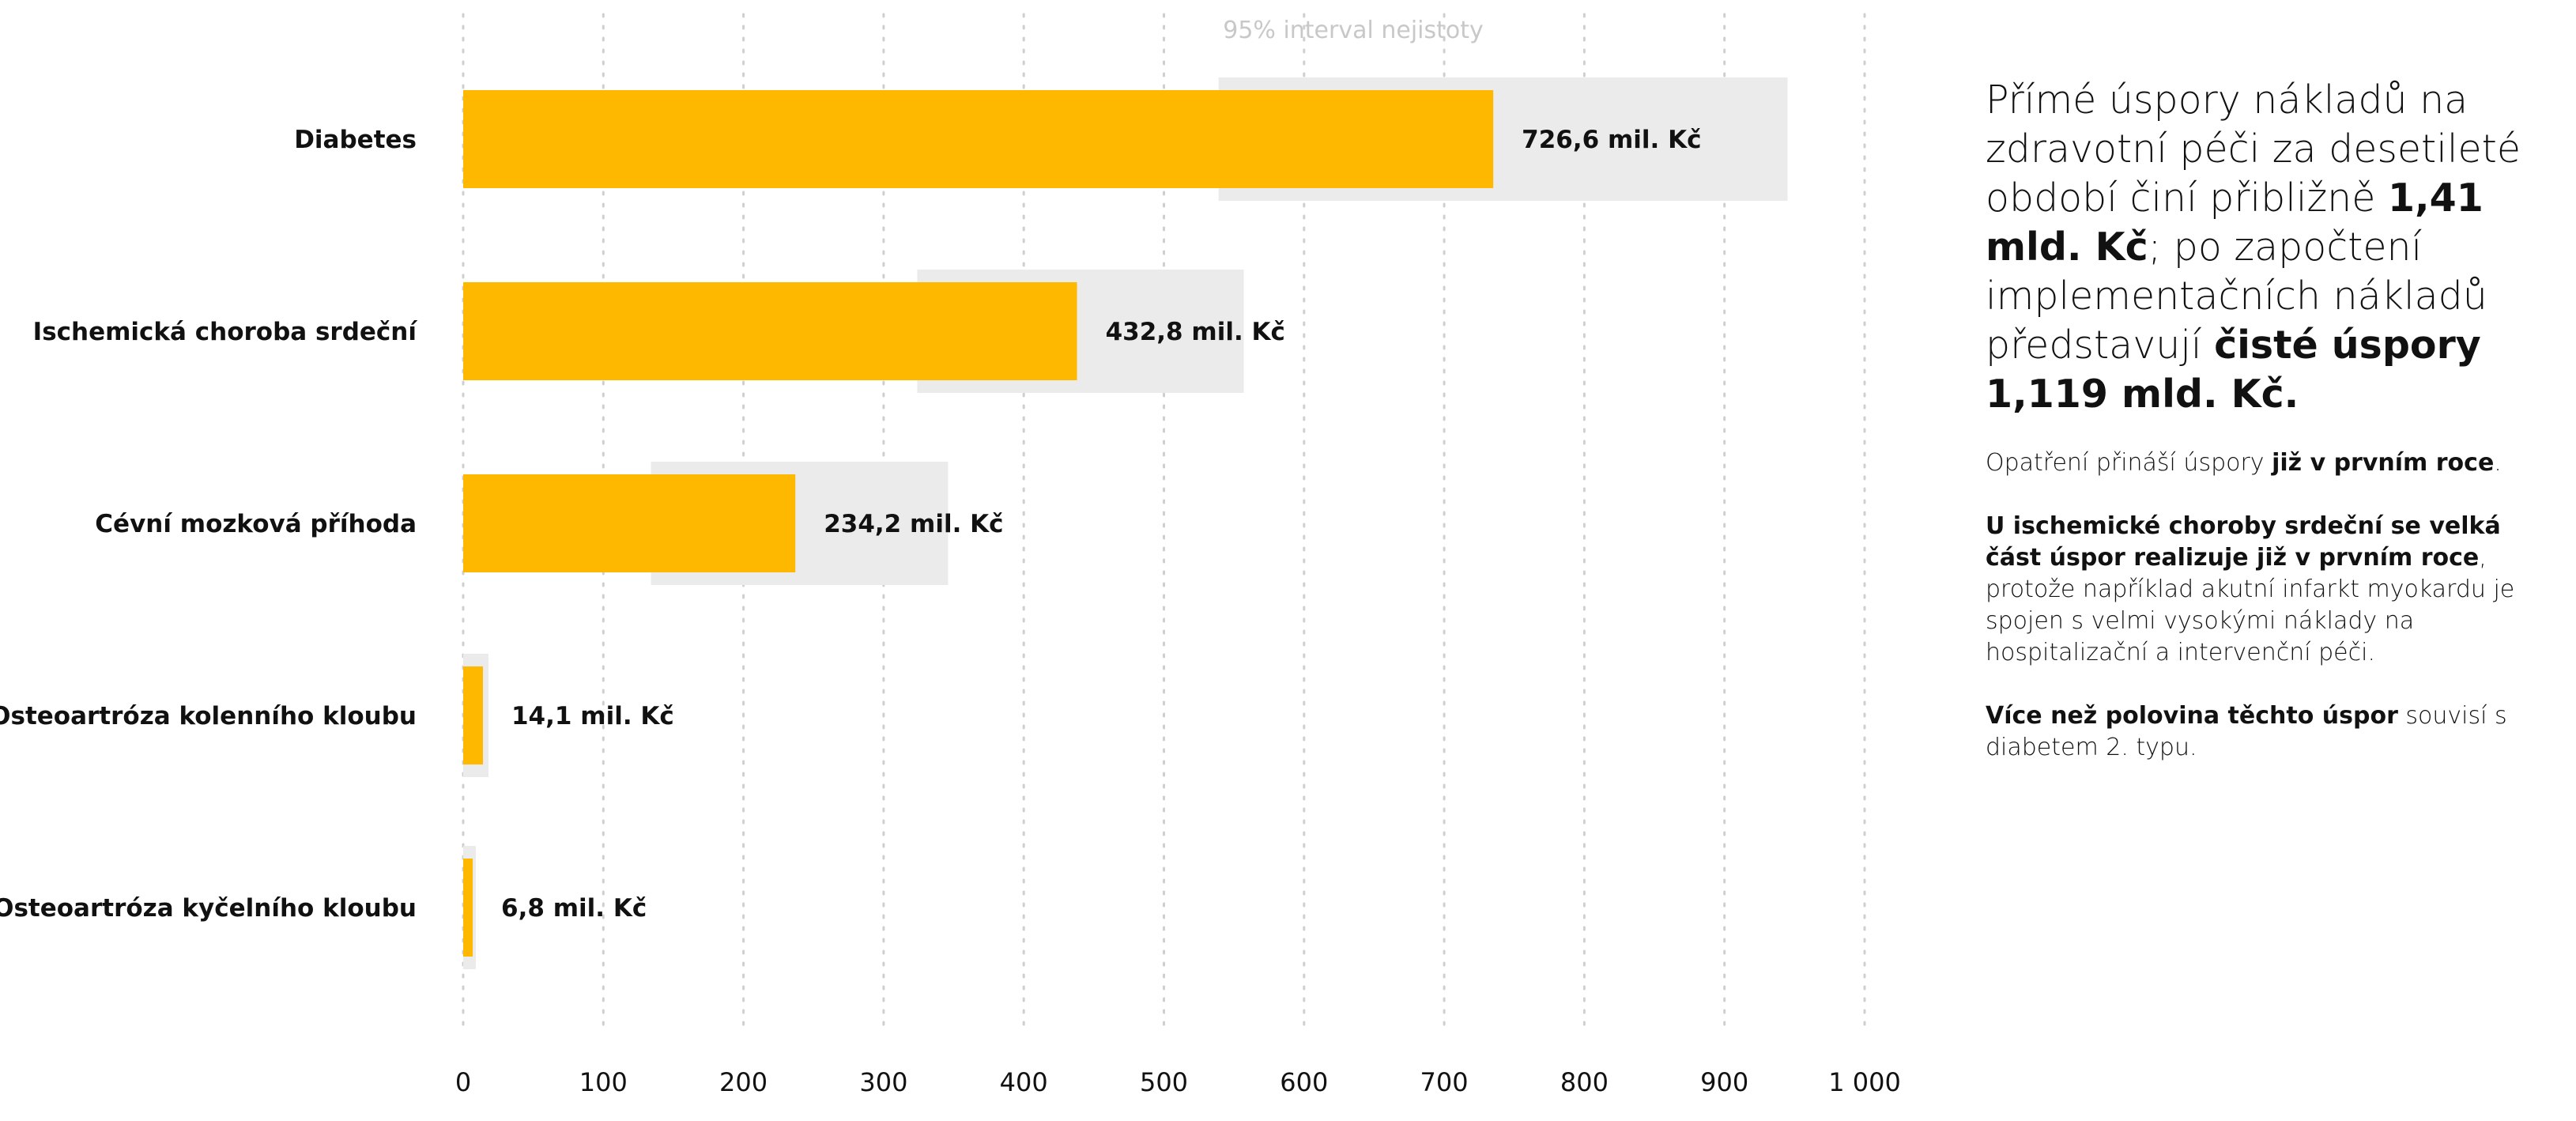  Describe the element at coordinates (1444, 1082) in the screenshot. I see `x-tick-label: 700` at that location.